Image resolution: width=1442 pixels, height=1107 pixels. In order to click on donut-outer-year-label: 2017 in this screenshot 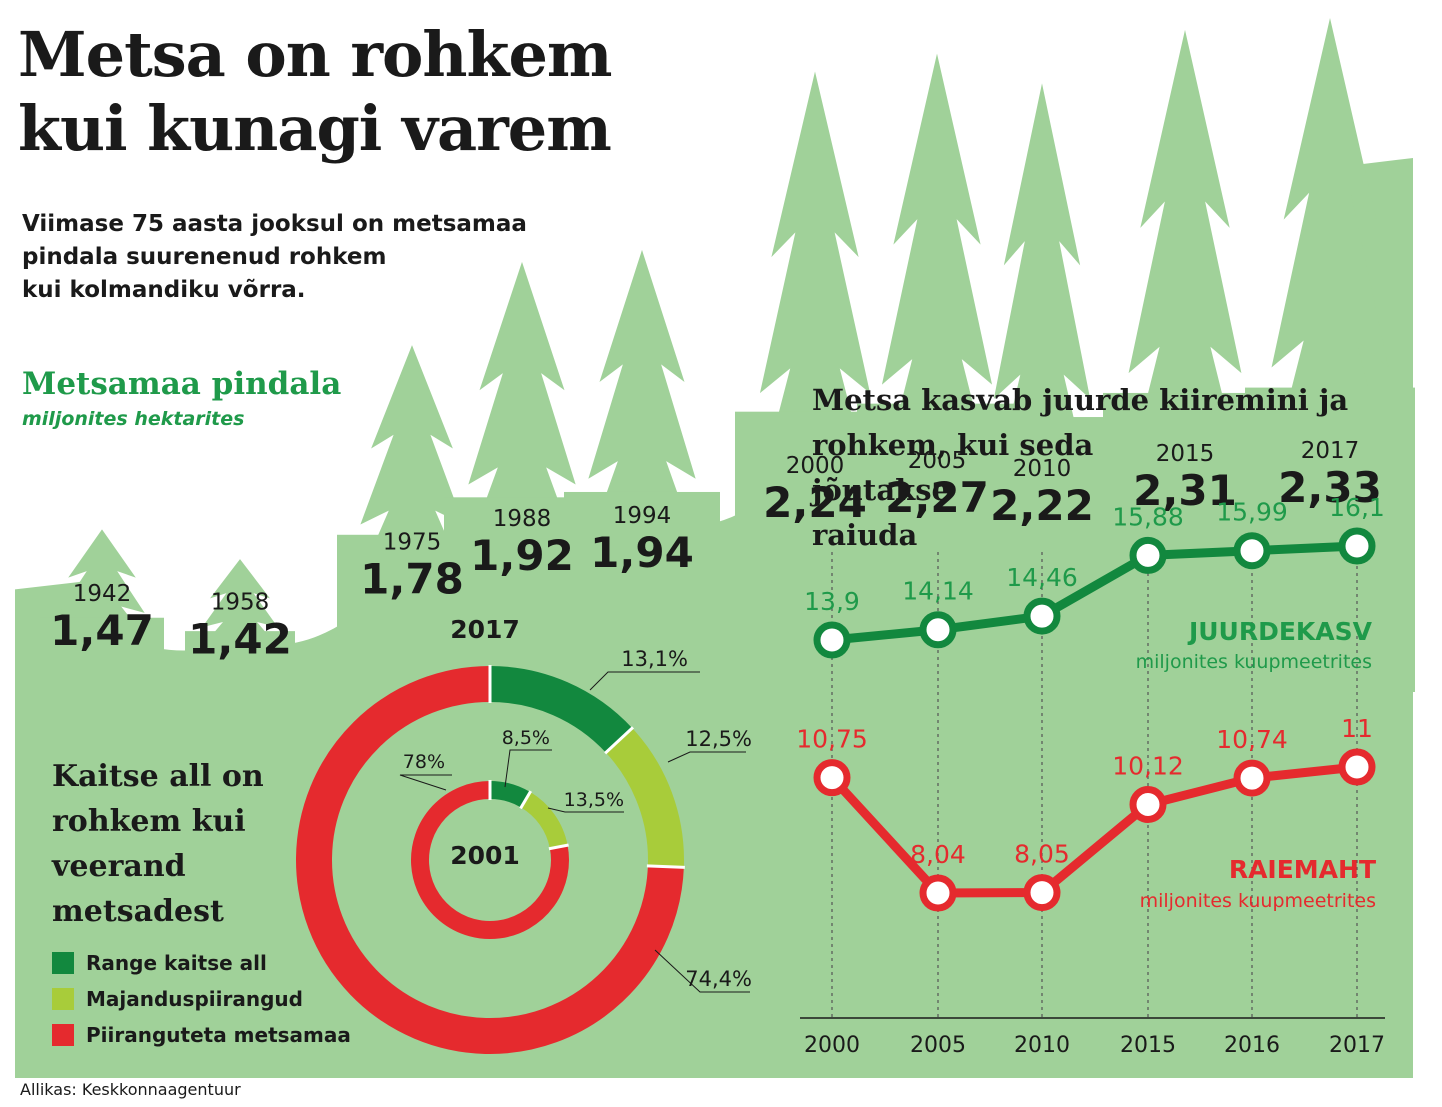, I will do `click(485, 629)`.